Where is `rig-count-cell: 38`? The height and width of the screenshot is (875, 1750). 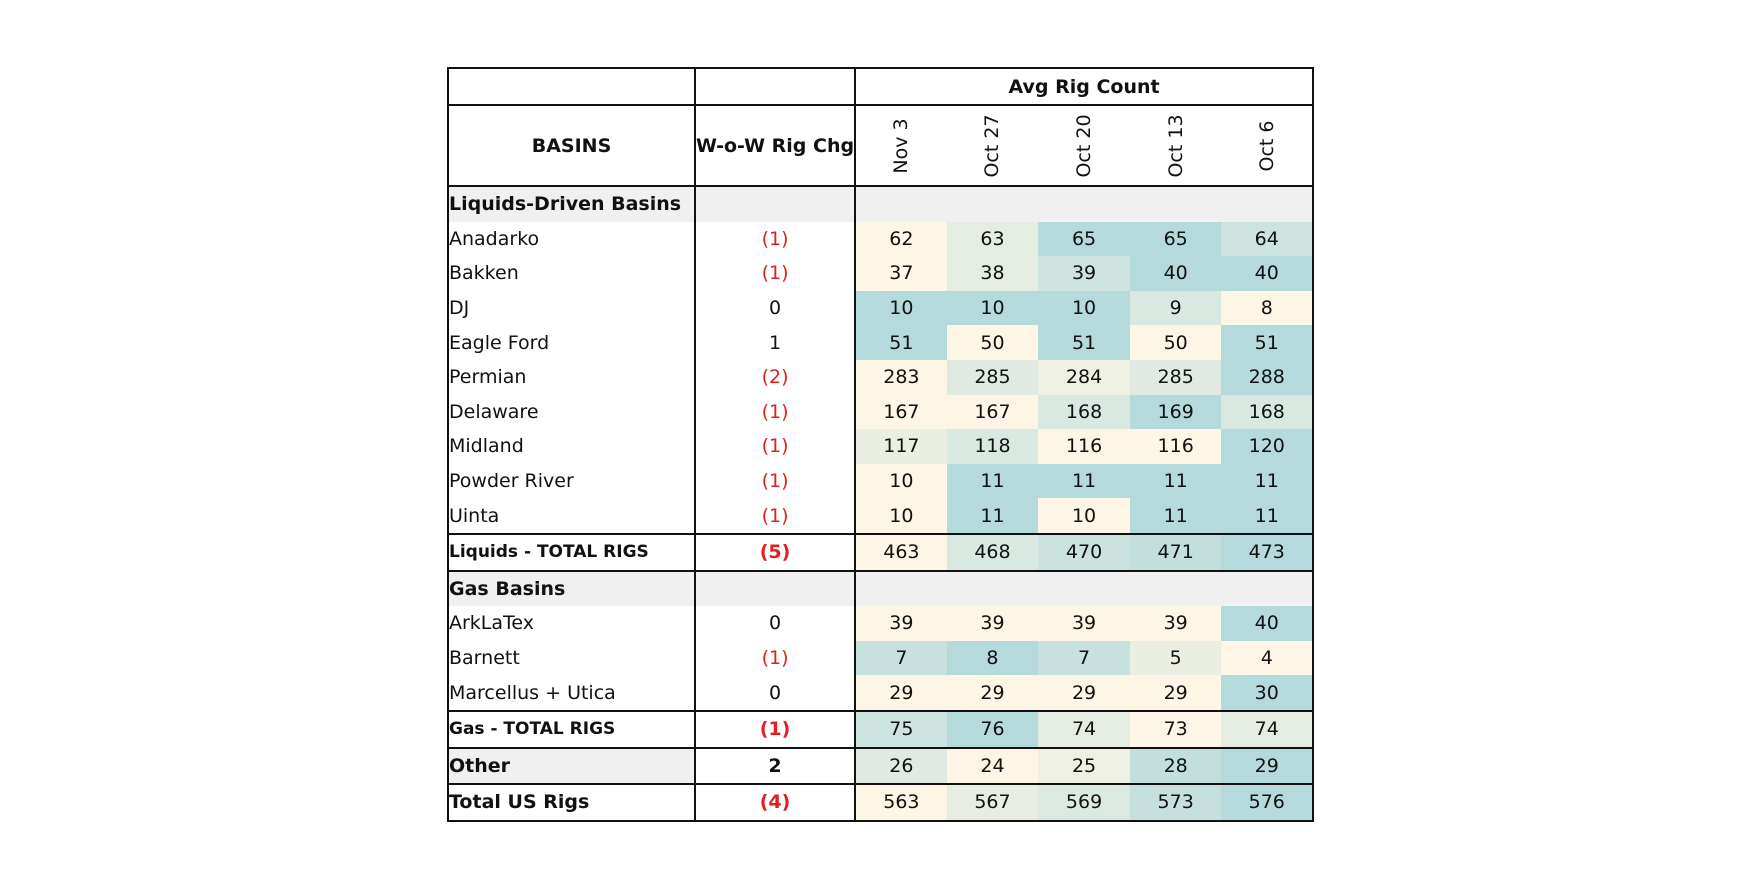
rig-count-cell: 38 is located at coordinates (992, 273).